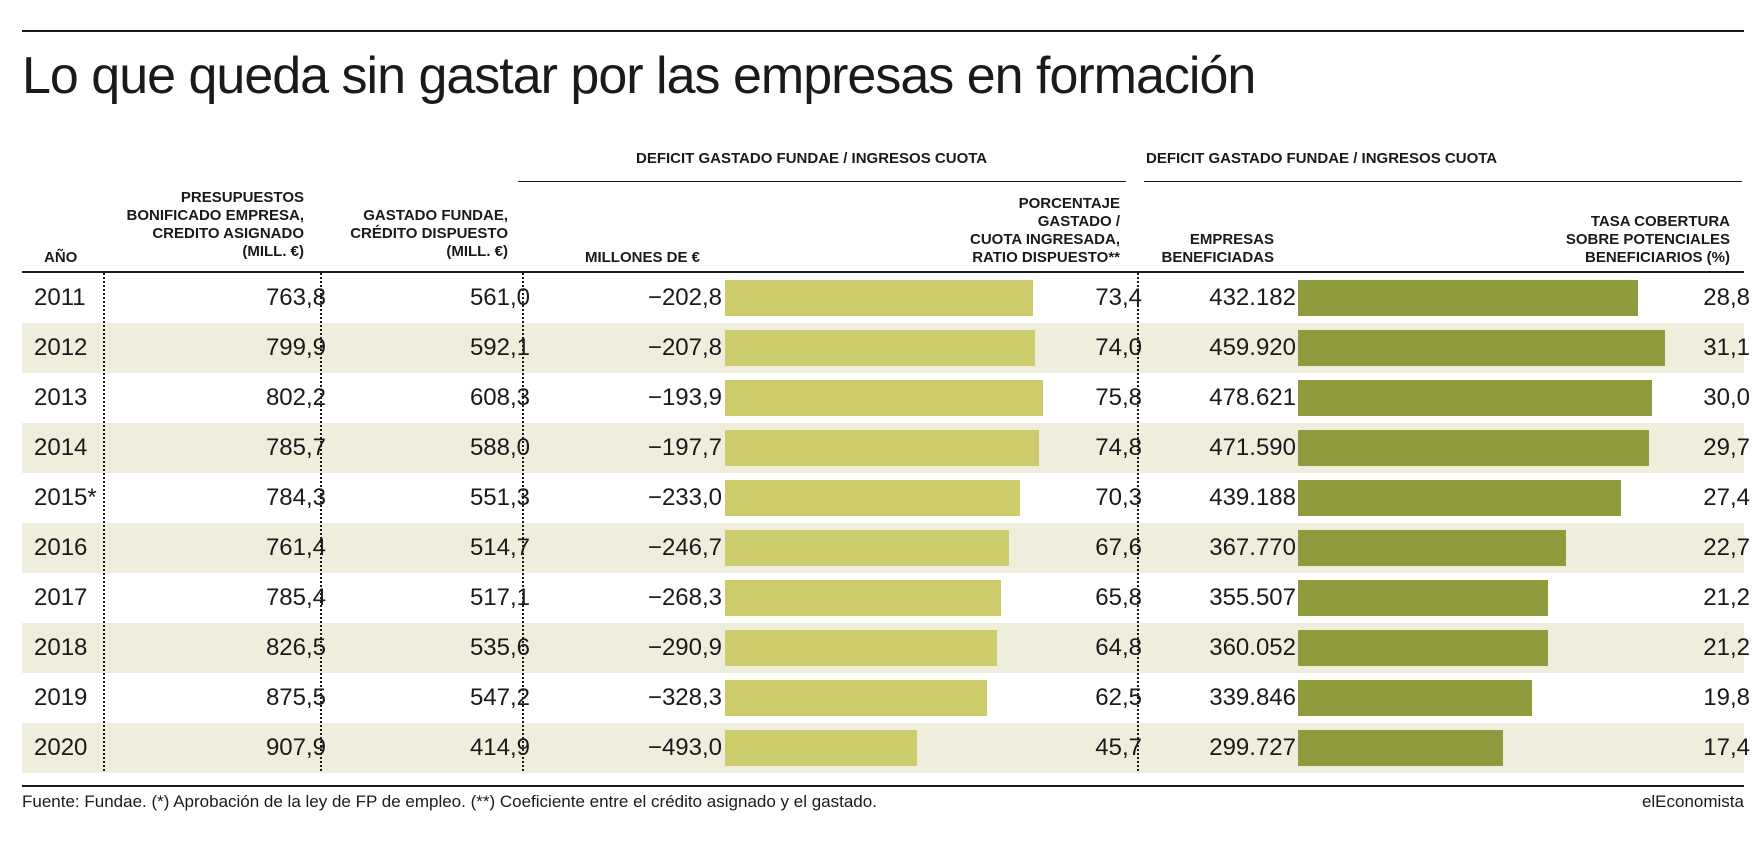  I want to click on spent-cell: 561,0, so click(499, 297).